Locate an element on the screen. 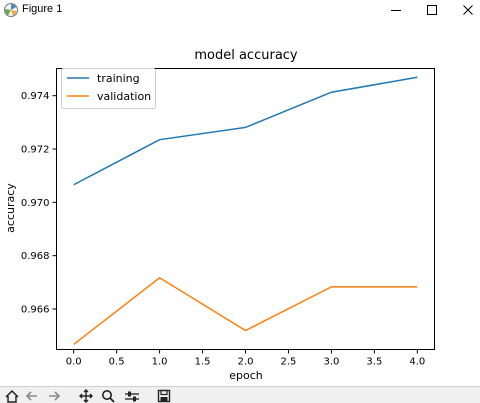 This screenshot has height=403, width=480. x-tick-label: 3.0 is located at coordinates (331, 362).